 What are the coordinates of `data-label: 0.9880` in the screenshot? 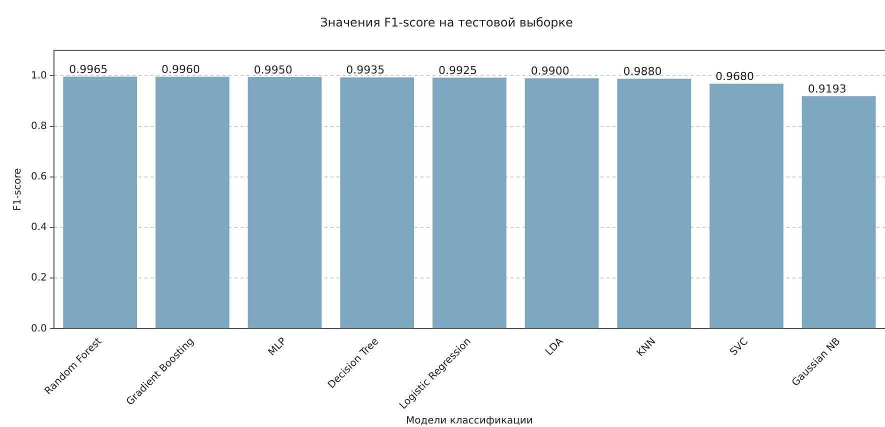 It's located at (642, 71).